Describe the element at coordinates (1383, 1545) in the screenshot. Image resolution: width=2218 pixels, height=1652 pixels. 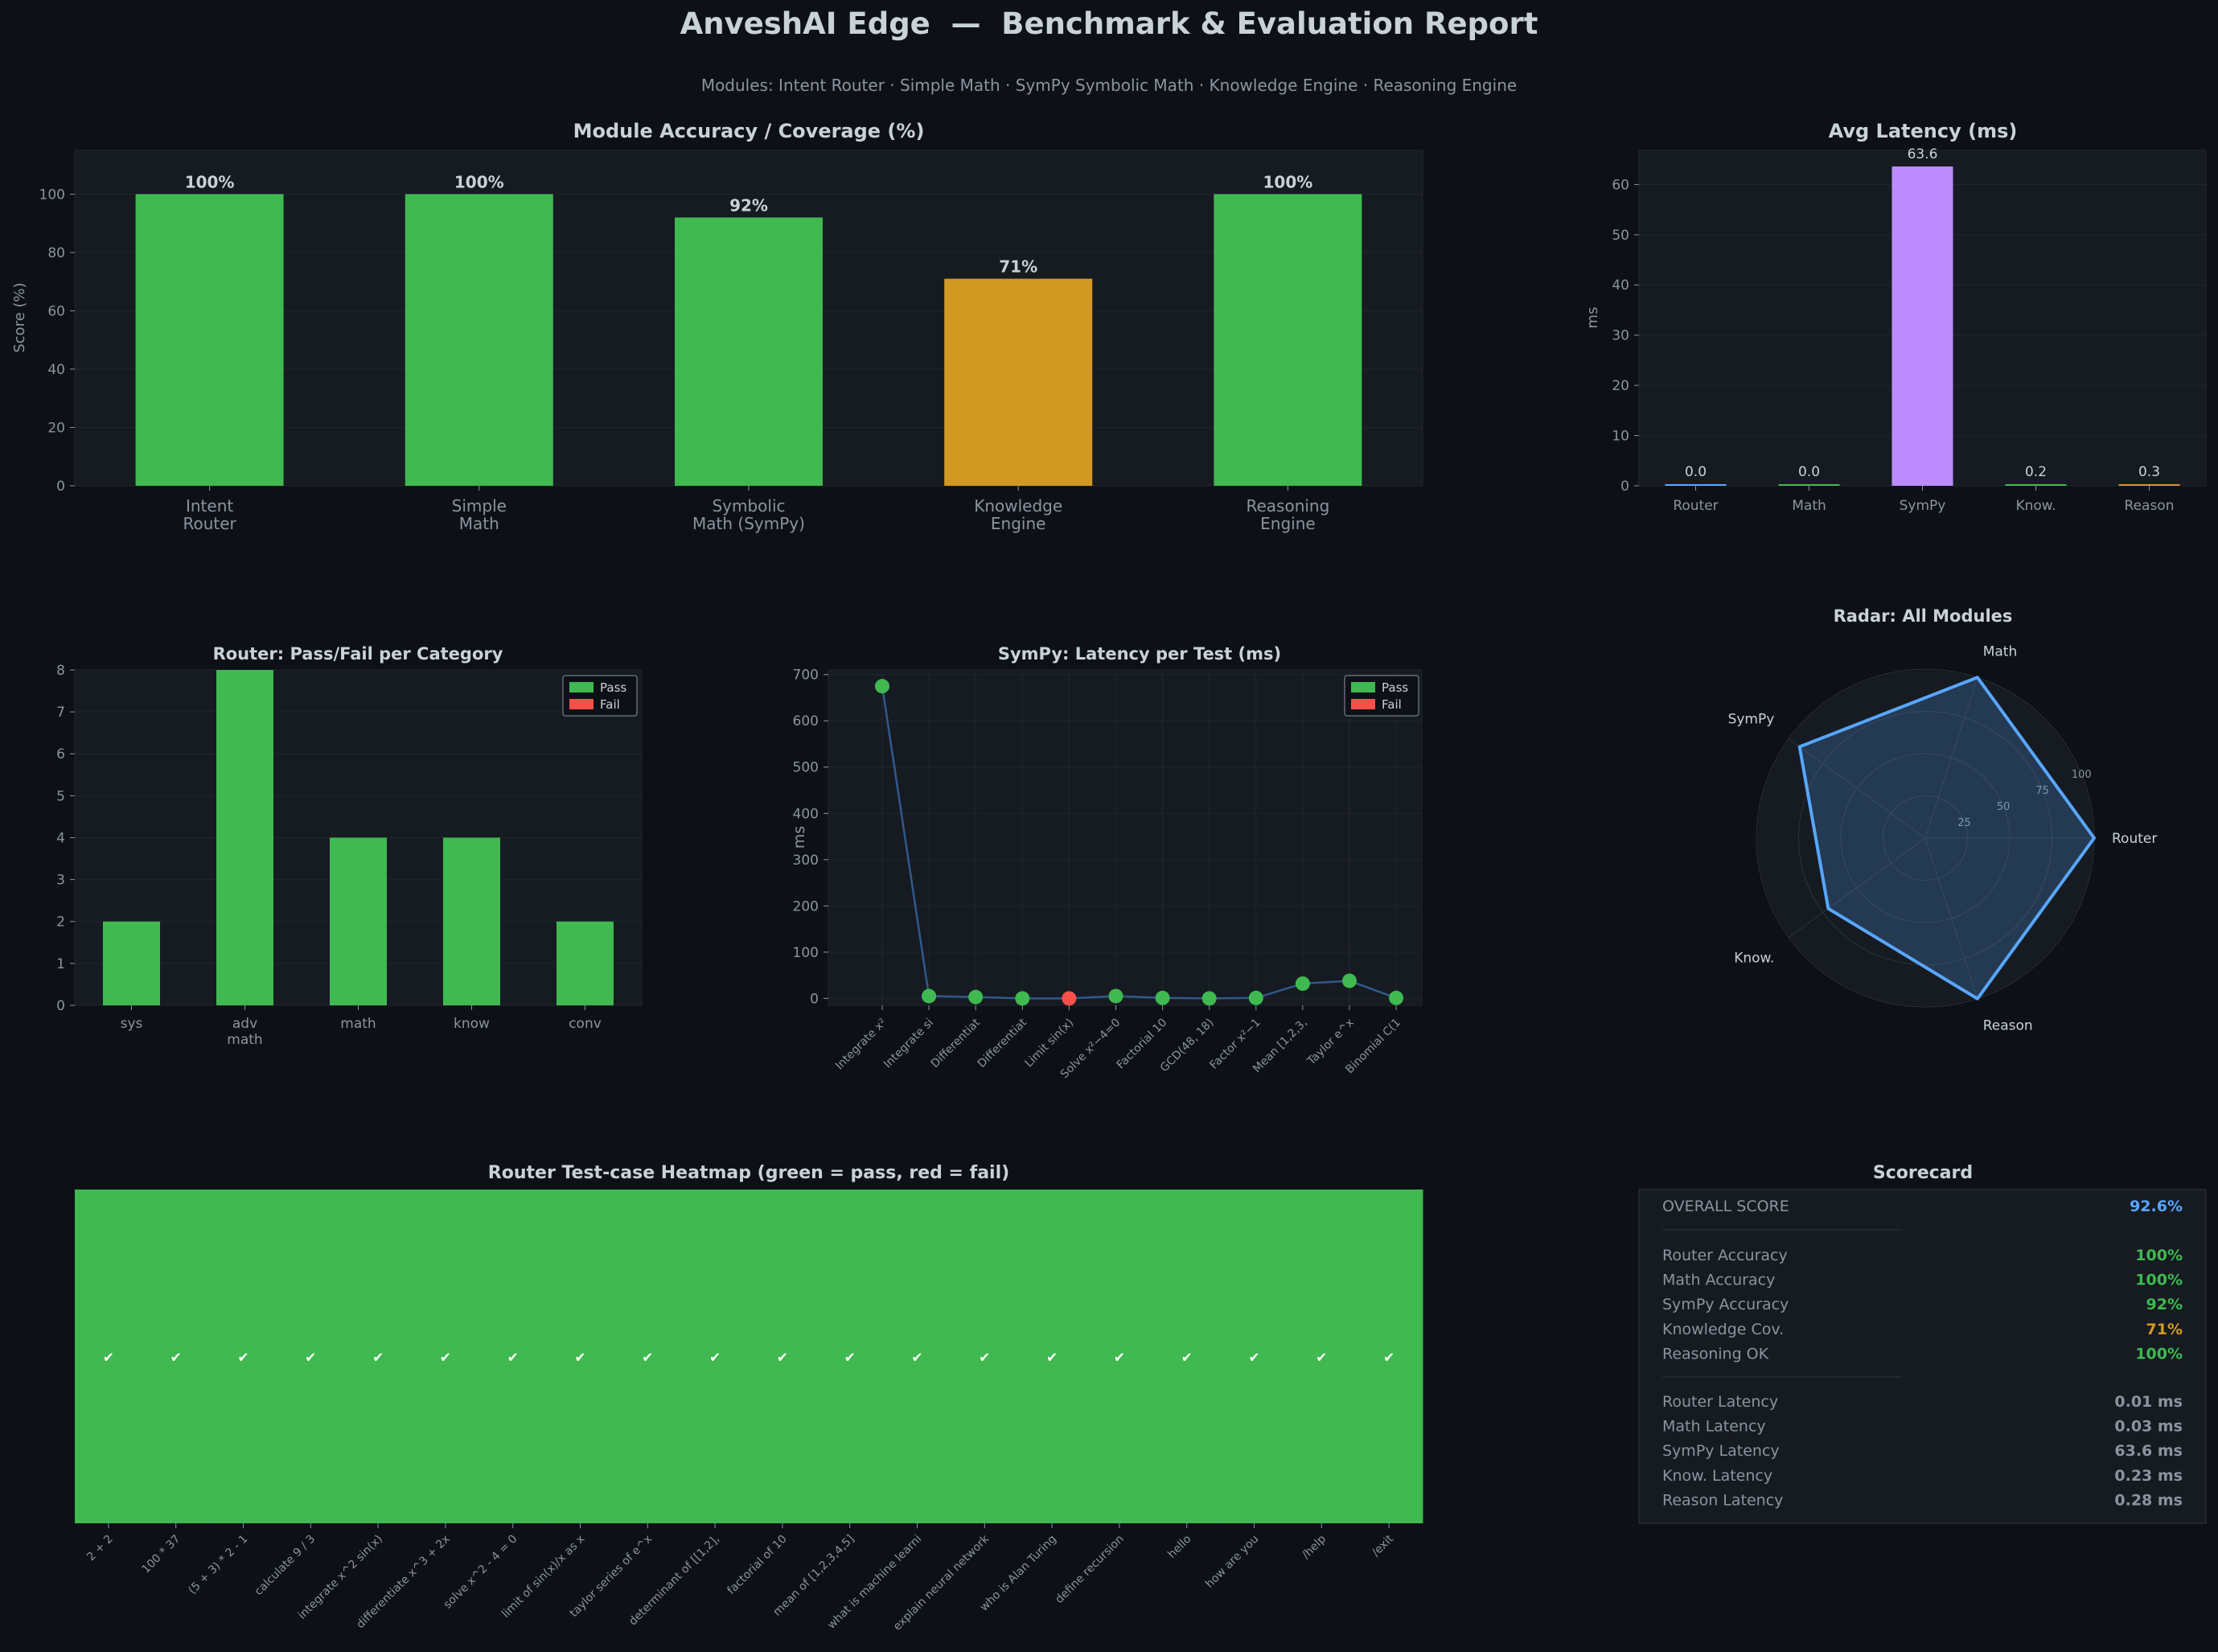
I see `heatmap-xtick-label: /exit` at that location.